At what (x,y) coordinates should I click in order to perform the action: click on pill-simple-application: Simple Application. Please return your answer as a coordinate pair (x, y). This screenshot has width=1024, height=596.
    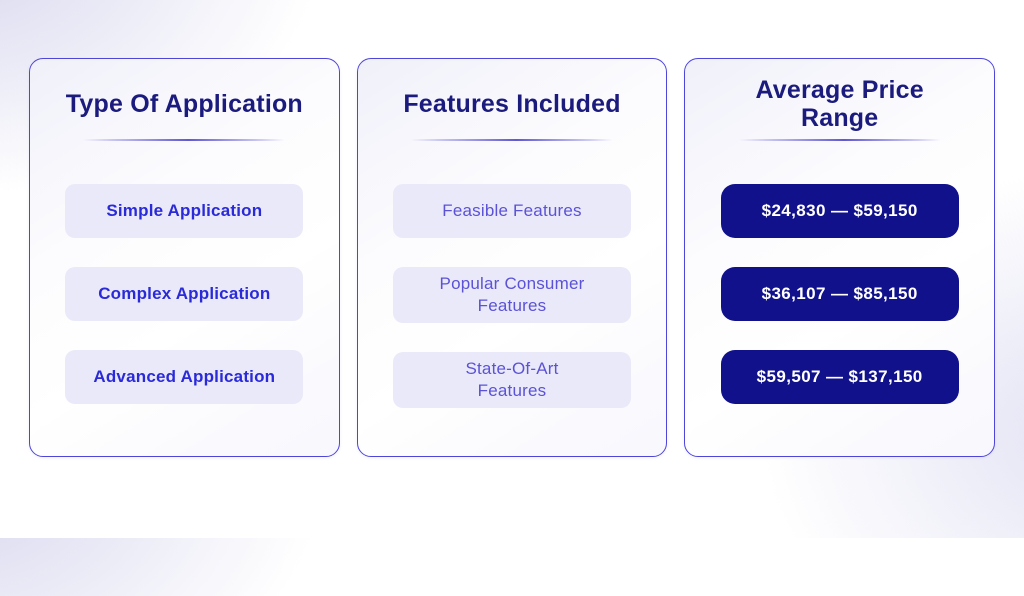
    Looking at the image, I should click on (184, 211).